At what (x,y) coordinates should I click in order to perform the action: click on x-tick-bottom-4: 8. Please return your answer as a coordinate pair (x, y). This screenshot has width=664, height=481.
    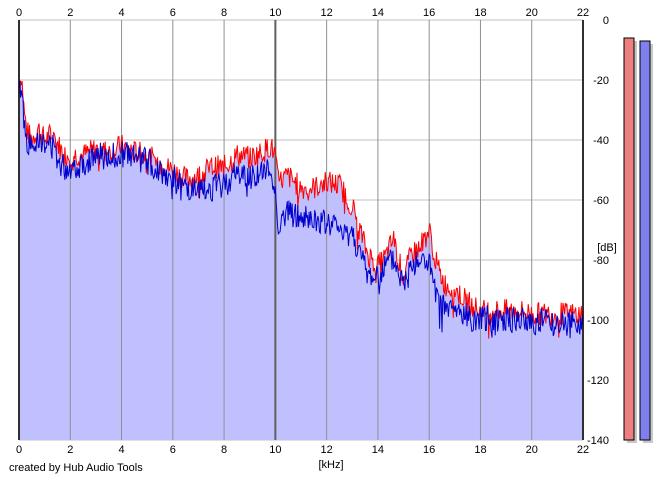
    Looking at the image, I should click on (224, 450).